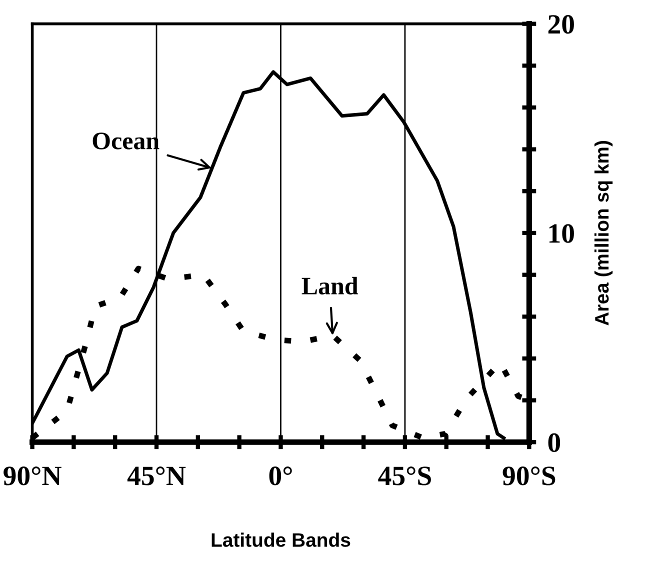 Image resolution: width=659 pixels, height=581 pixels. What do you see at coordinates (330, 285) in the screenshot?
I see `annotation: Land` at bounding box center [330, 285].